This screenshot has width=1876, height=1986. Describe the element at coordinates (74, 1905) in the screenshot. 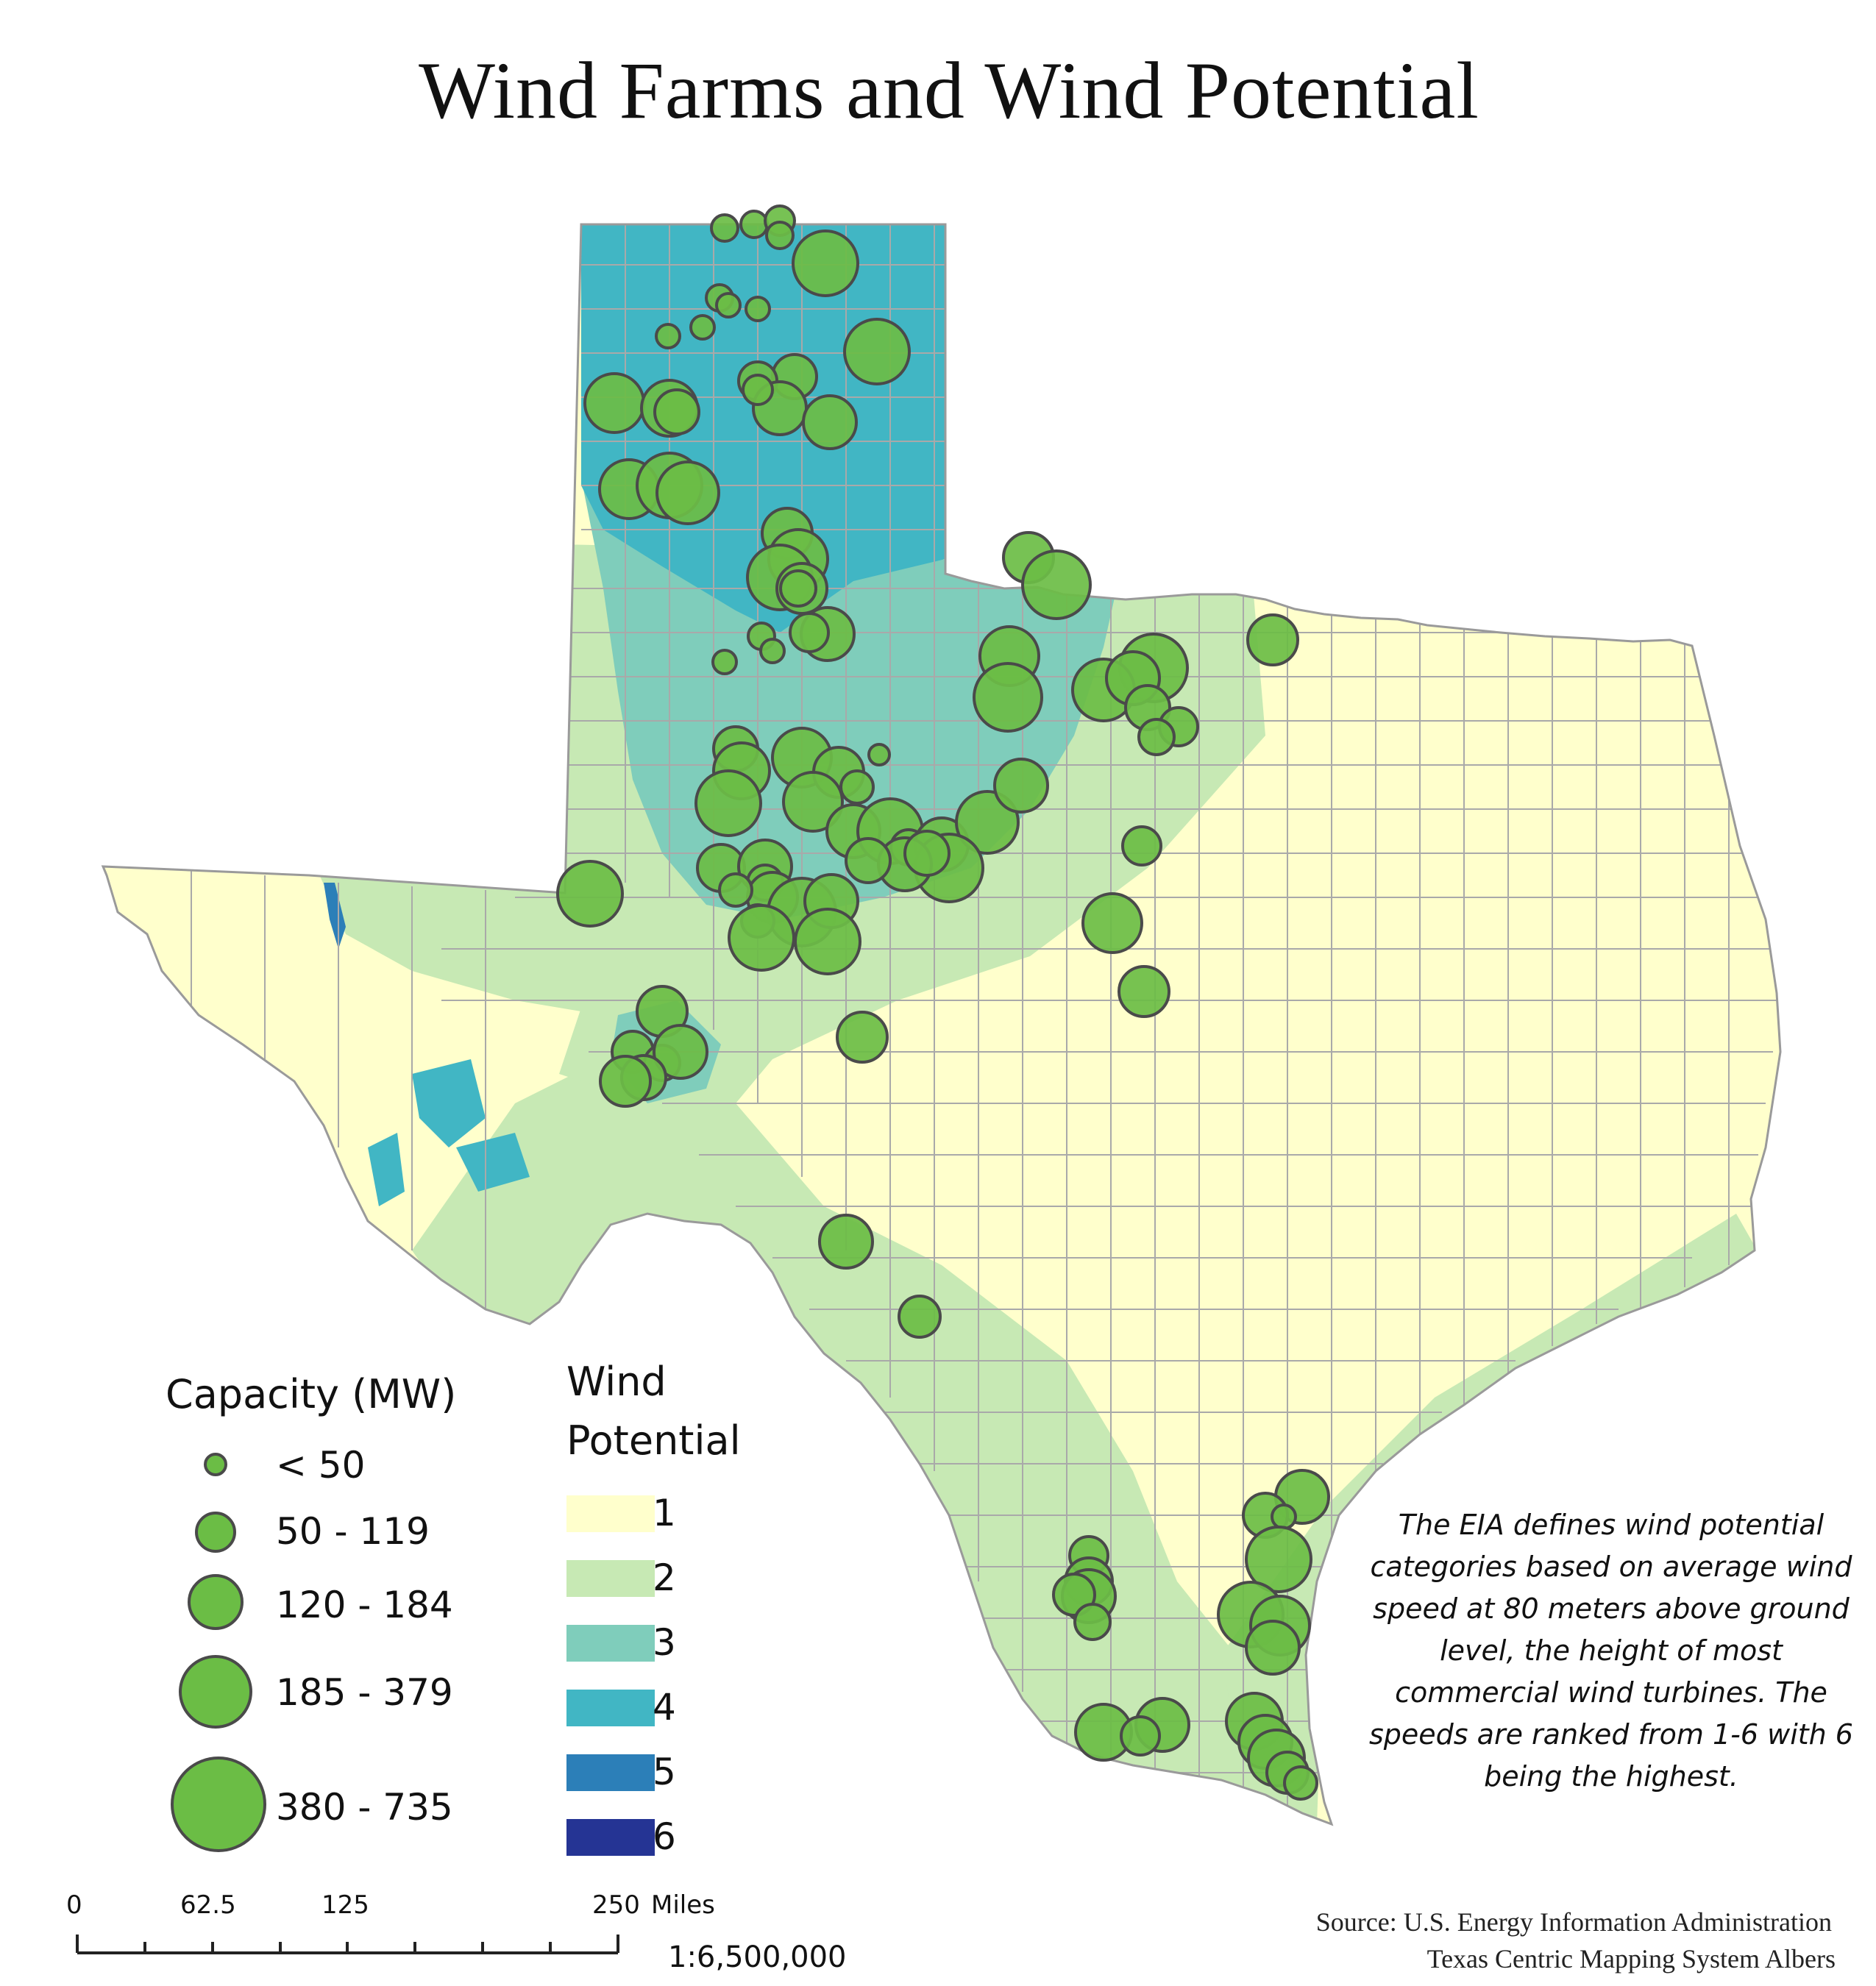

I see `scale-tick-0: 0` at that location.